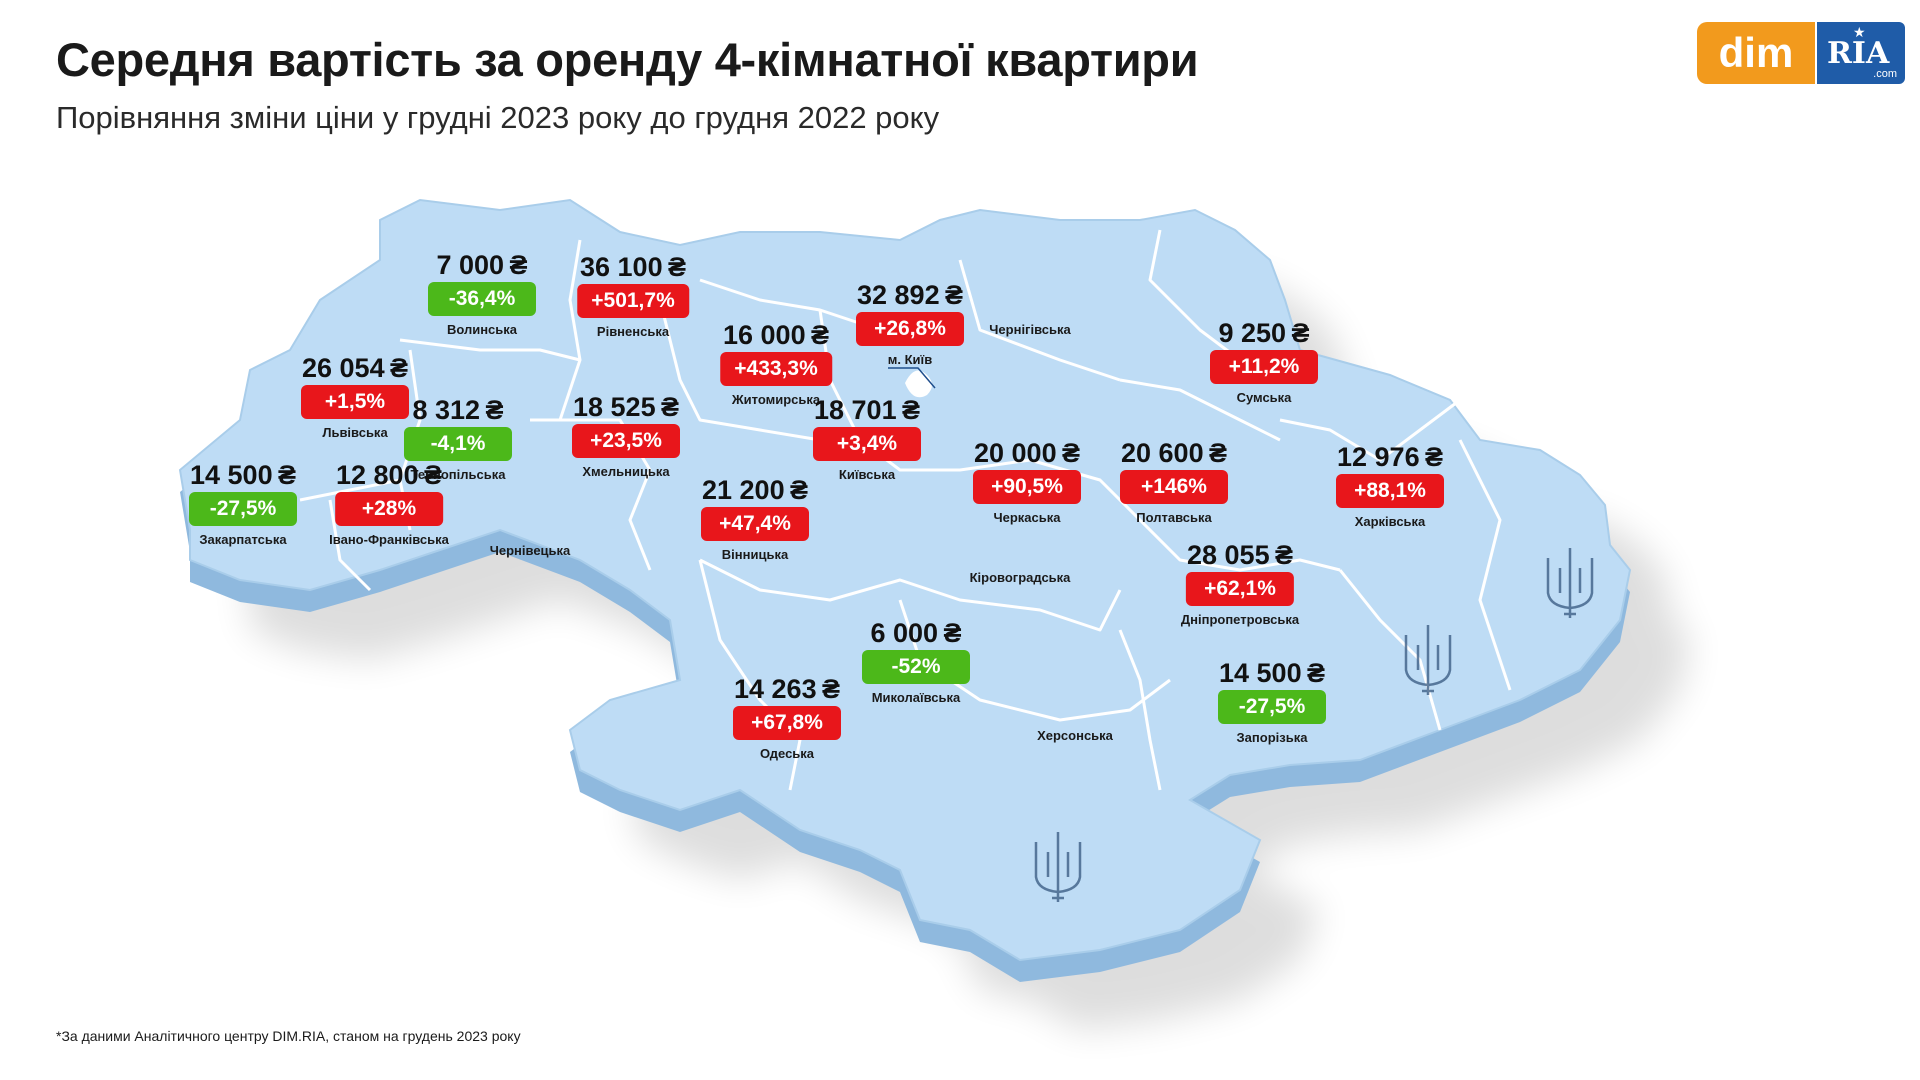 The image size is (1920, 1080). I want to click on price-change-badge: -52%, so click(916, 667).